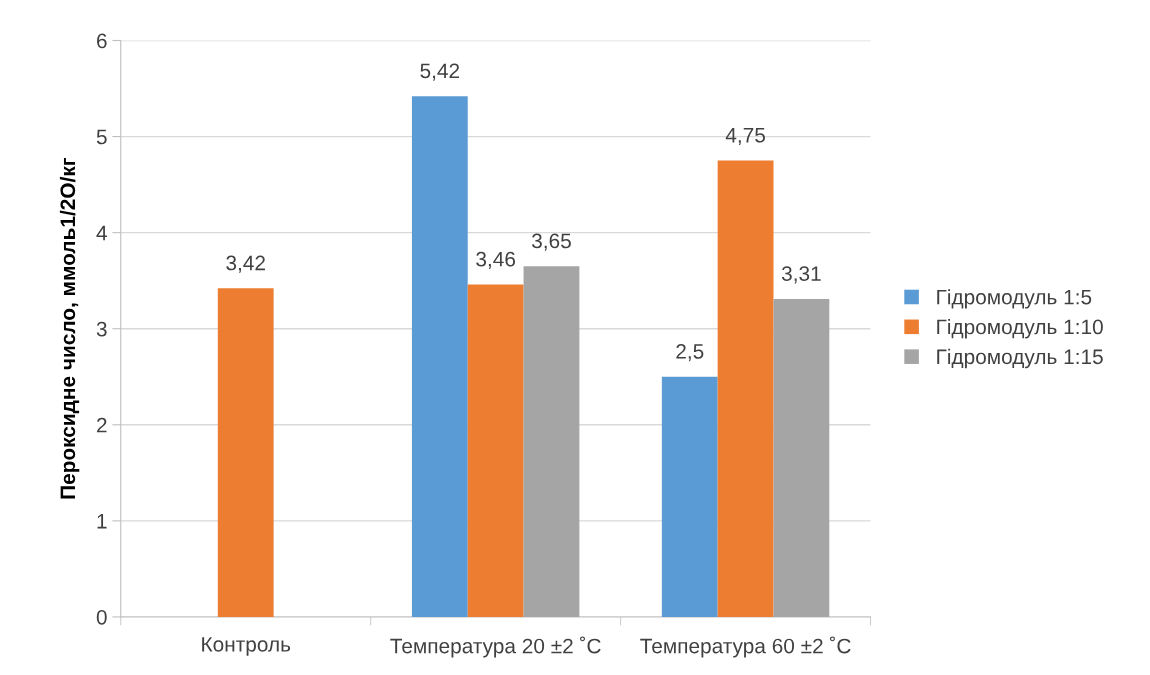 This screenshot has height=675, width=1150. Describe the element at coordinates (102, 425) in the screenshot. I see `y-tick-label: 2` at that location.